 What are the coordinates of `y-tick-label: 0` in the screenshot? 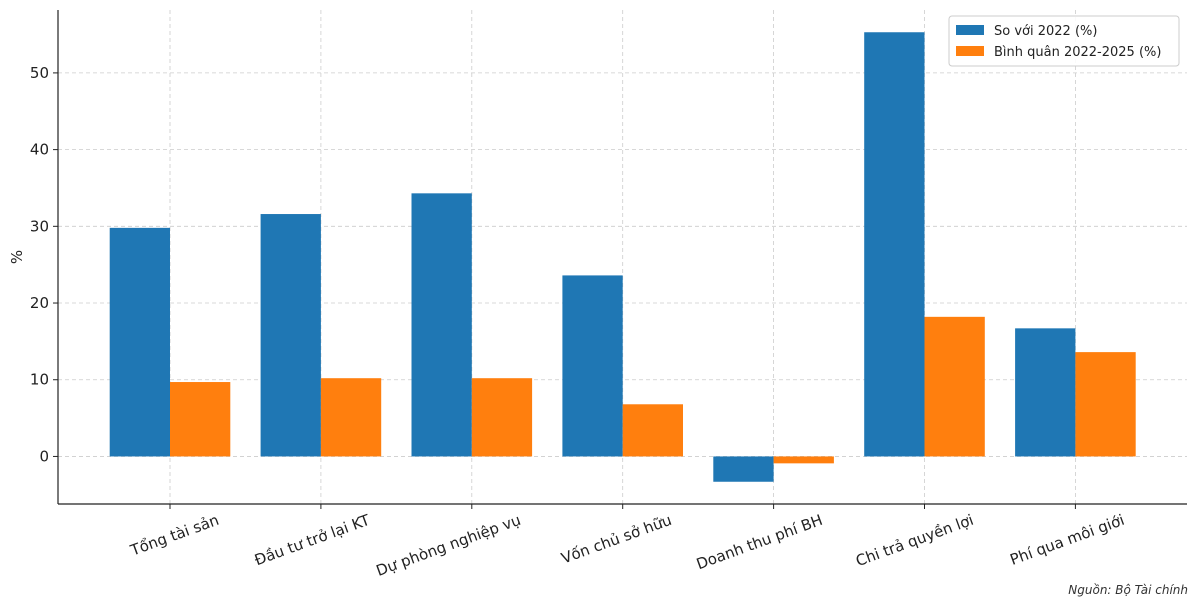 It's located at (44, 456).